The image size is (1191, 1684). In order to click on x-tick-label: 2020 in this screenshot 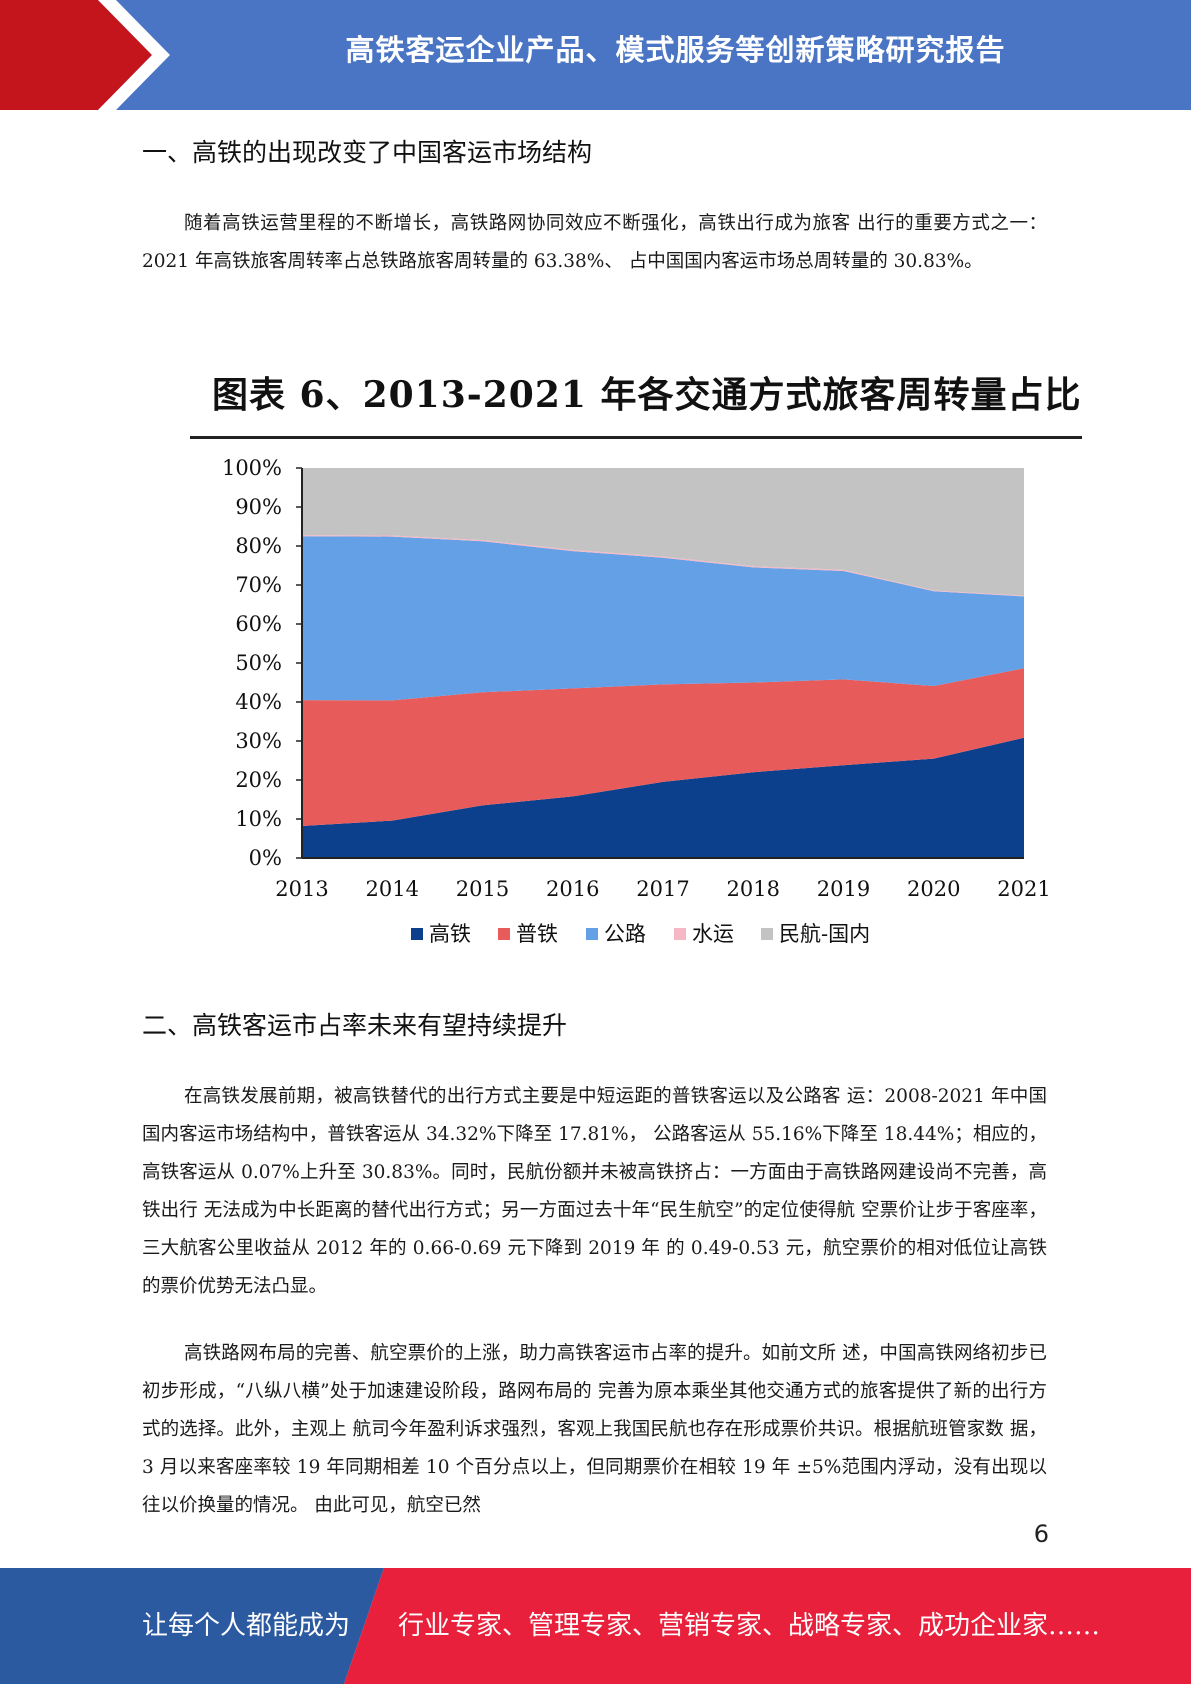, I will do `click(933, 889)`.